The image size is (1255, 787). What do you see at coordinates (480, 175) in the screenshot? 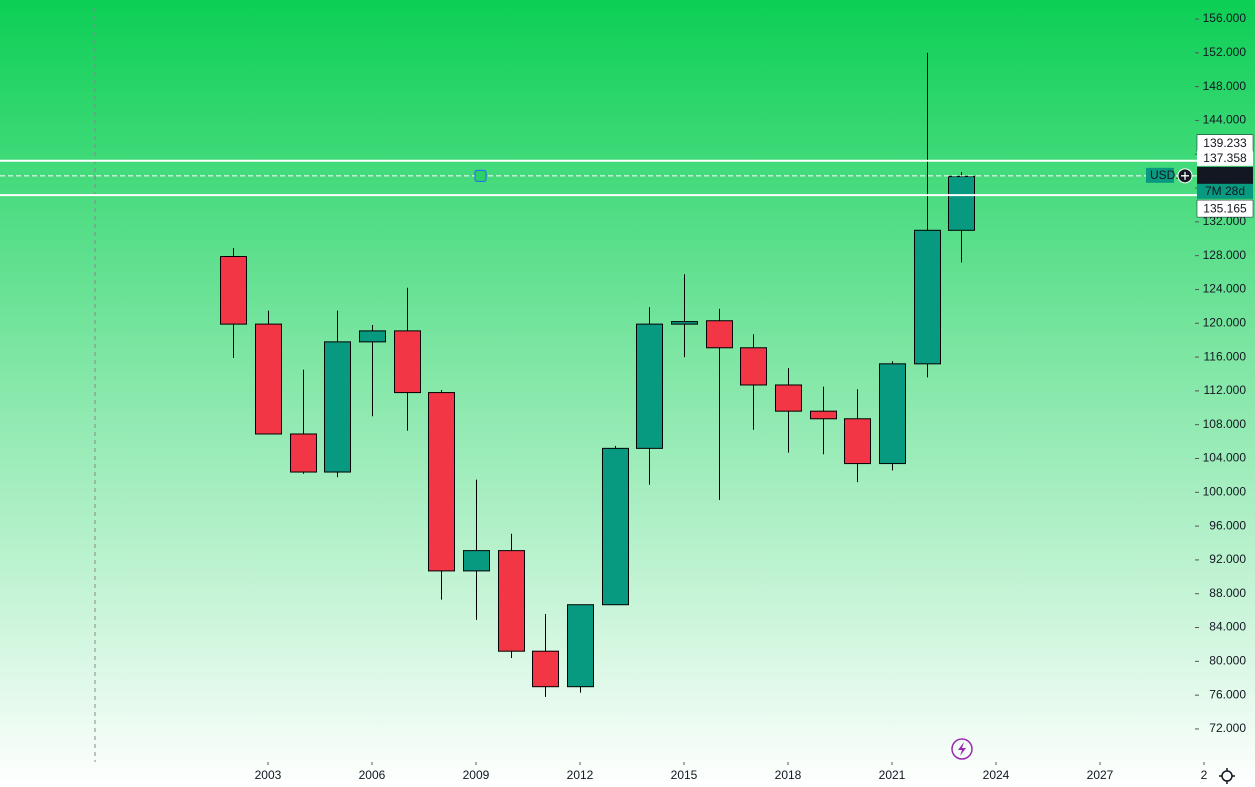
I see `line-handle` at bounding box center [480, 175].